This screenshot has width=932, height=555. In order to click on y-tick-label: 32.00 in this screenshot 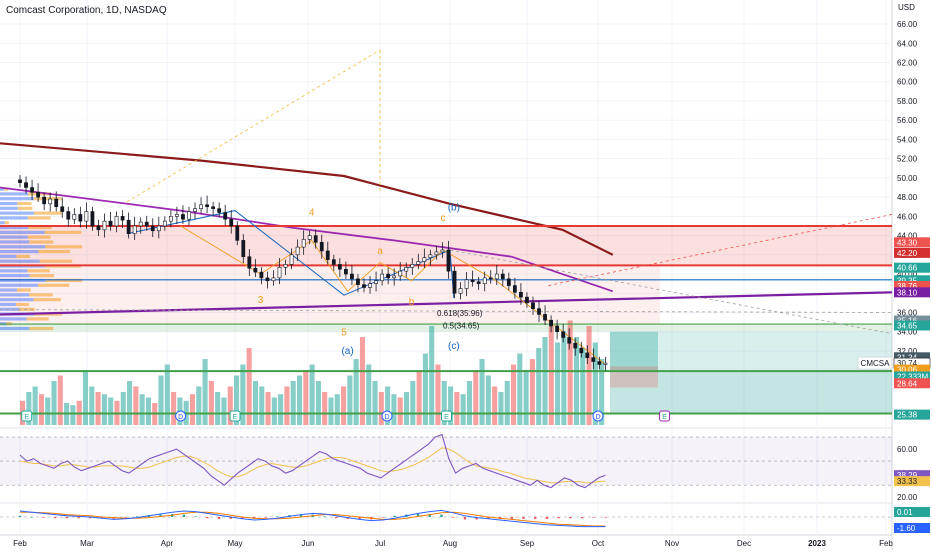, I will do `click(907, 351)`.